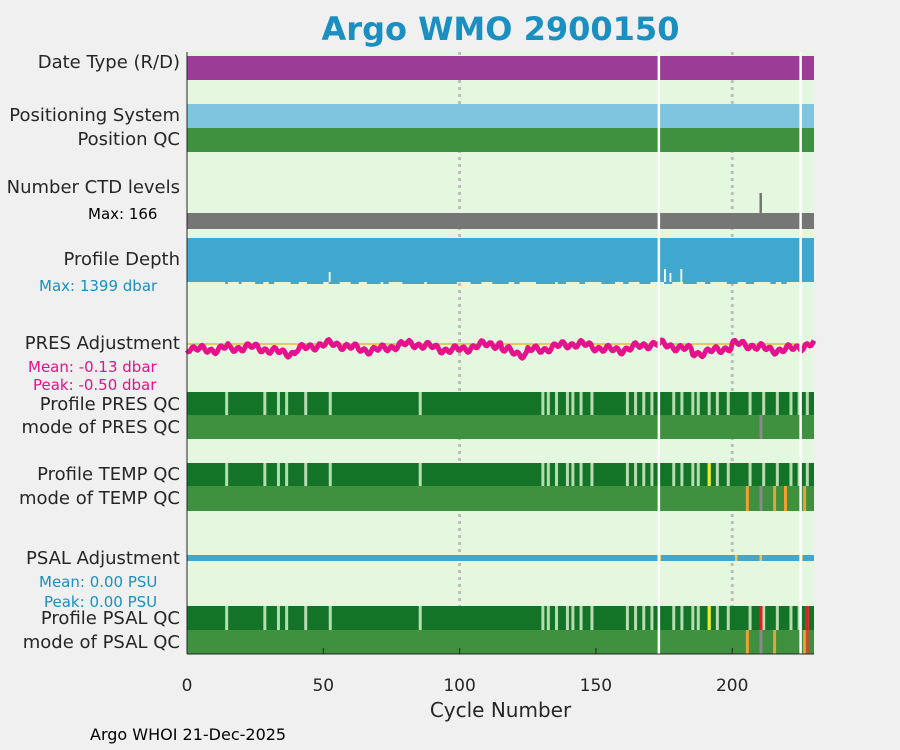 The width and height of the screenshot is (900, 750). I want to click on pres-adjustment-line, so click(501, 349).